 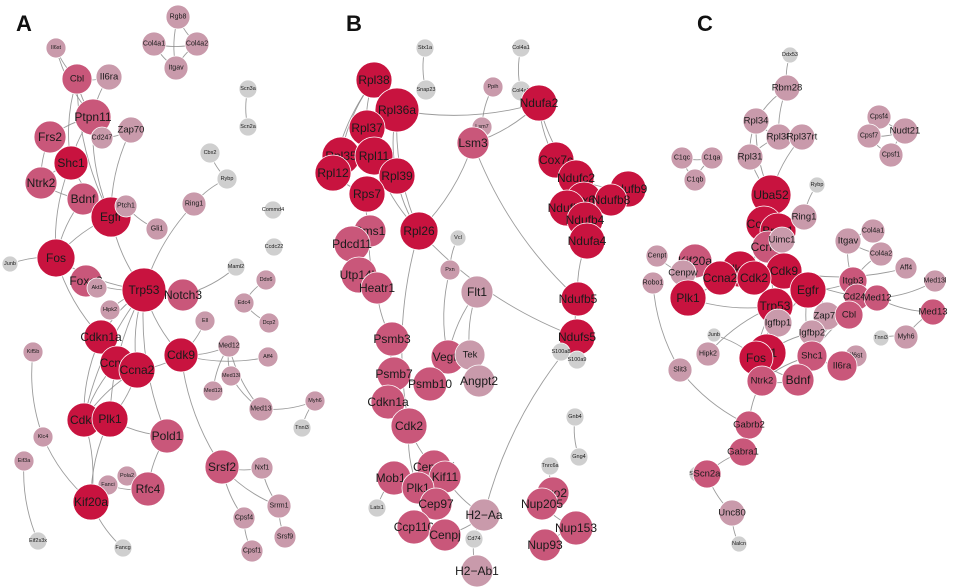 What do you see at coordinates (720, 278) in the screenshot?
I see `node-c-ccna2-circle` at bounding box center [720, 278].